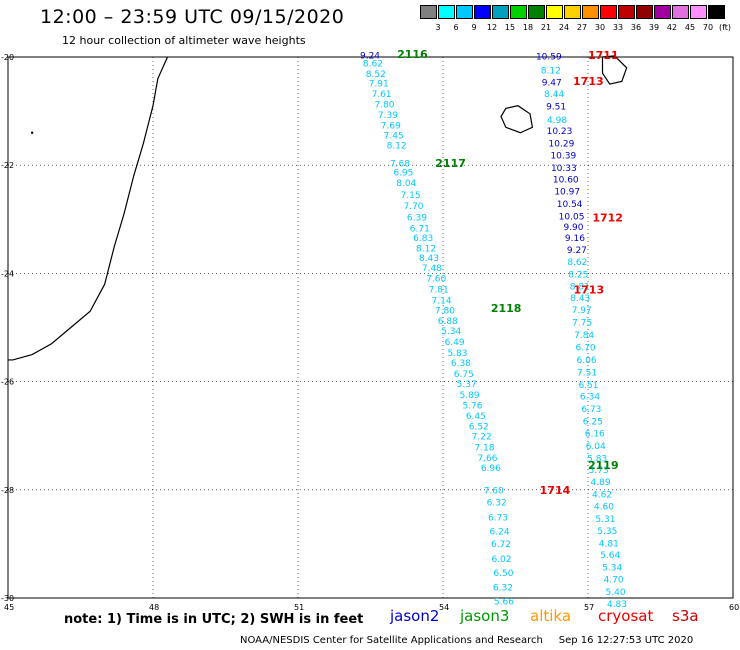 This screenshot has width=740, height=650. What do you see at coordinates (450, 163) in the screenshot?
I see `pass-number-label: 2117` at bounding box center [450, 163].